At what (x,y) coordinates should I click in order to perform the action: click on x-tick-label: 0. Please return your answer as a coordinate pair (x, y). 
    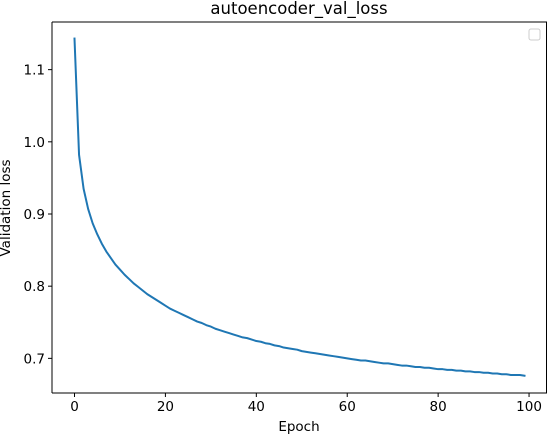
    Looking at the image, I should click on (74, 407).